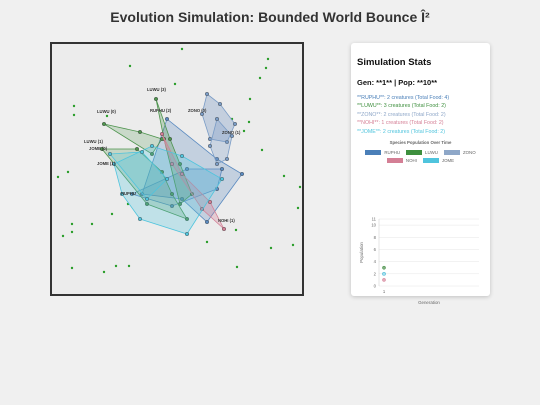  Describe the element at coordinates (361, 252) in the screenshot. I see `y-axis-label: Population` at that location.